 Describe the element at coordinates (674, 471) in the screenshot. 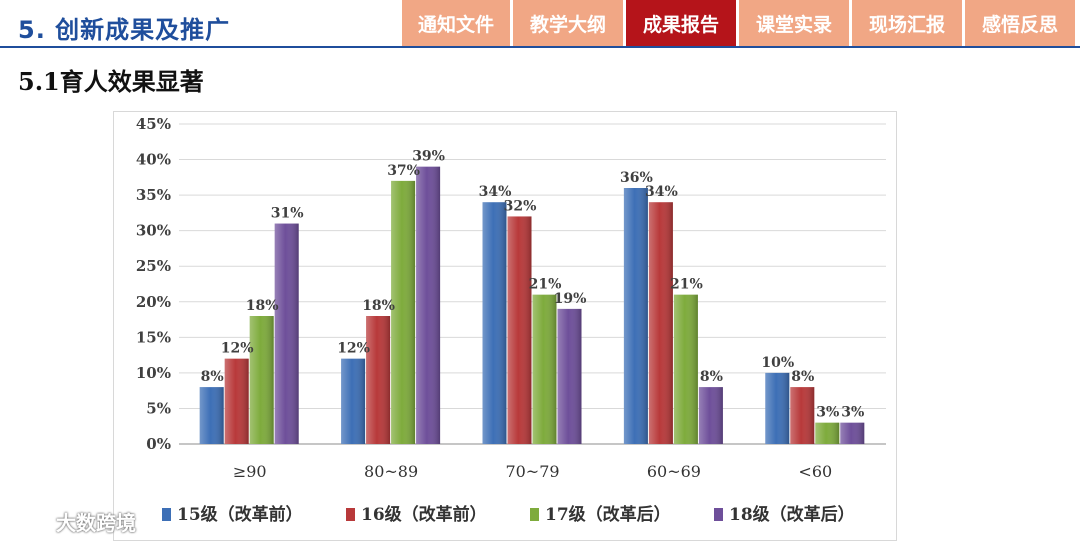

I see `x-tick-label: 60~69` at that location.